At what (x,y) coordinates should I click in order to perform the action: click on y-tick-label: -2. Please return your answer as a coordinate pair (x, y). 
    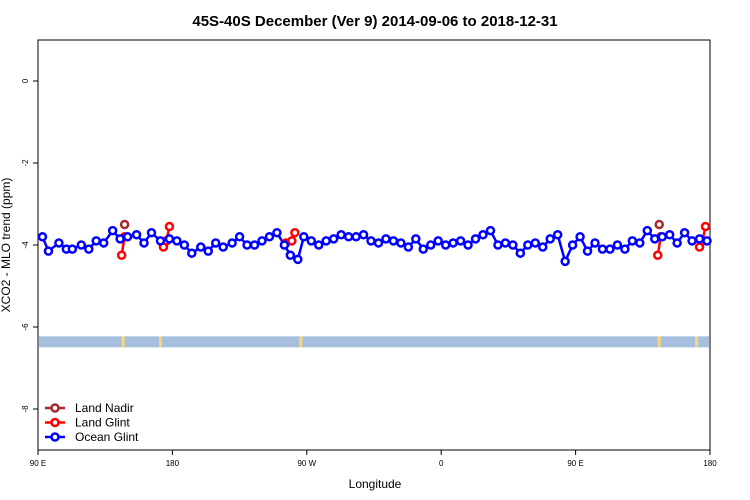
    Looking at the image, I should click on (25, 163).